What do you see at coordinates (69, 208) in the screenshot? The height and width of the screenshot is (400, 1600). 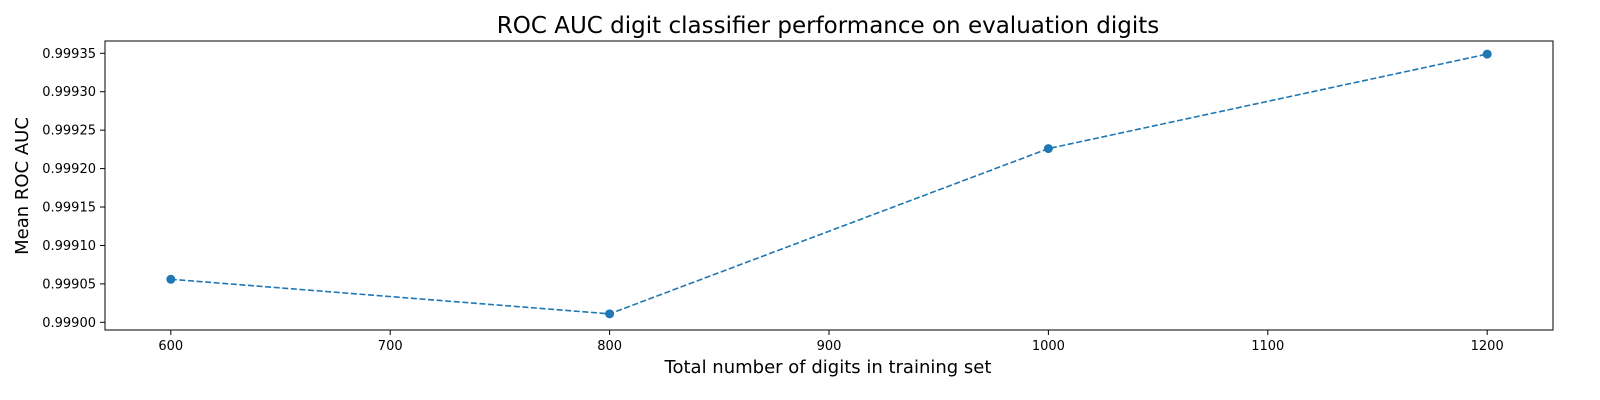 I see `y-tick-label: 0.99915` at bounding box center [69, 208].